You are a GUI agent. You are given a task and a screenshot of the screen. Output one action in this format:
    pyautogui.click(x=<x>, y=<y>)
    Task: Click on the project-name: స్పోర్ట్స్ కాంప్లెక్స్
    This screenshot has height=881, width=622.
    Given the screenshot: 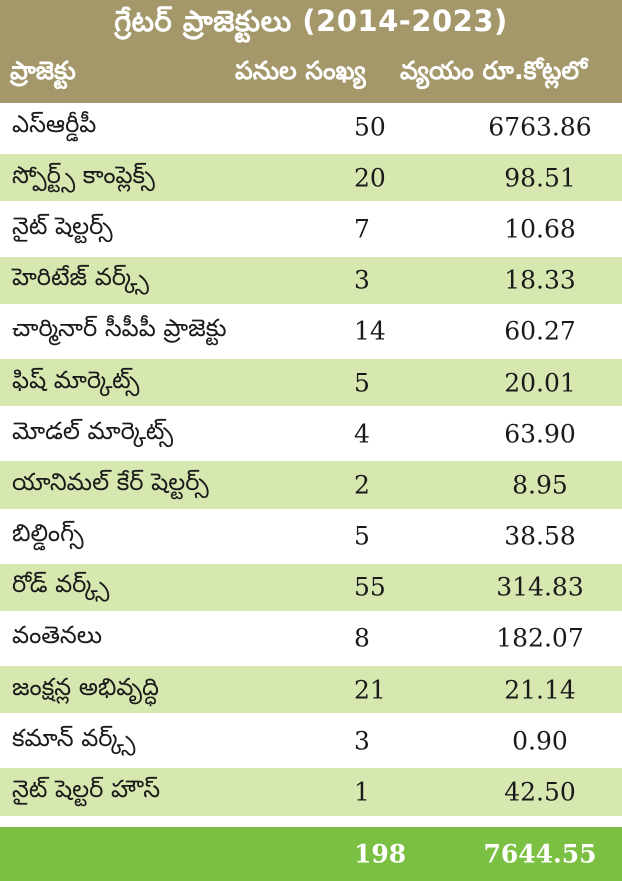 What is the action you would take?
    pyautogui.click(x=83, y=174)
    